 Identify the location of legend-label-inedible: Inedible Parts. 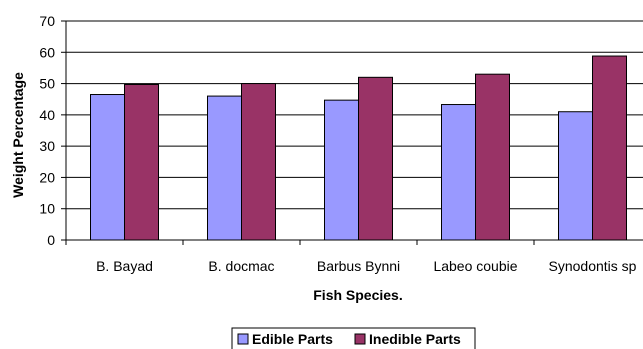
(415, 339).